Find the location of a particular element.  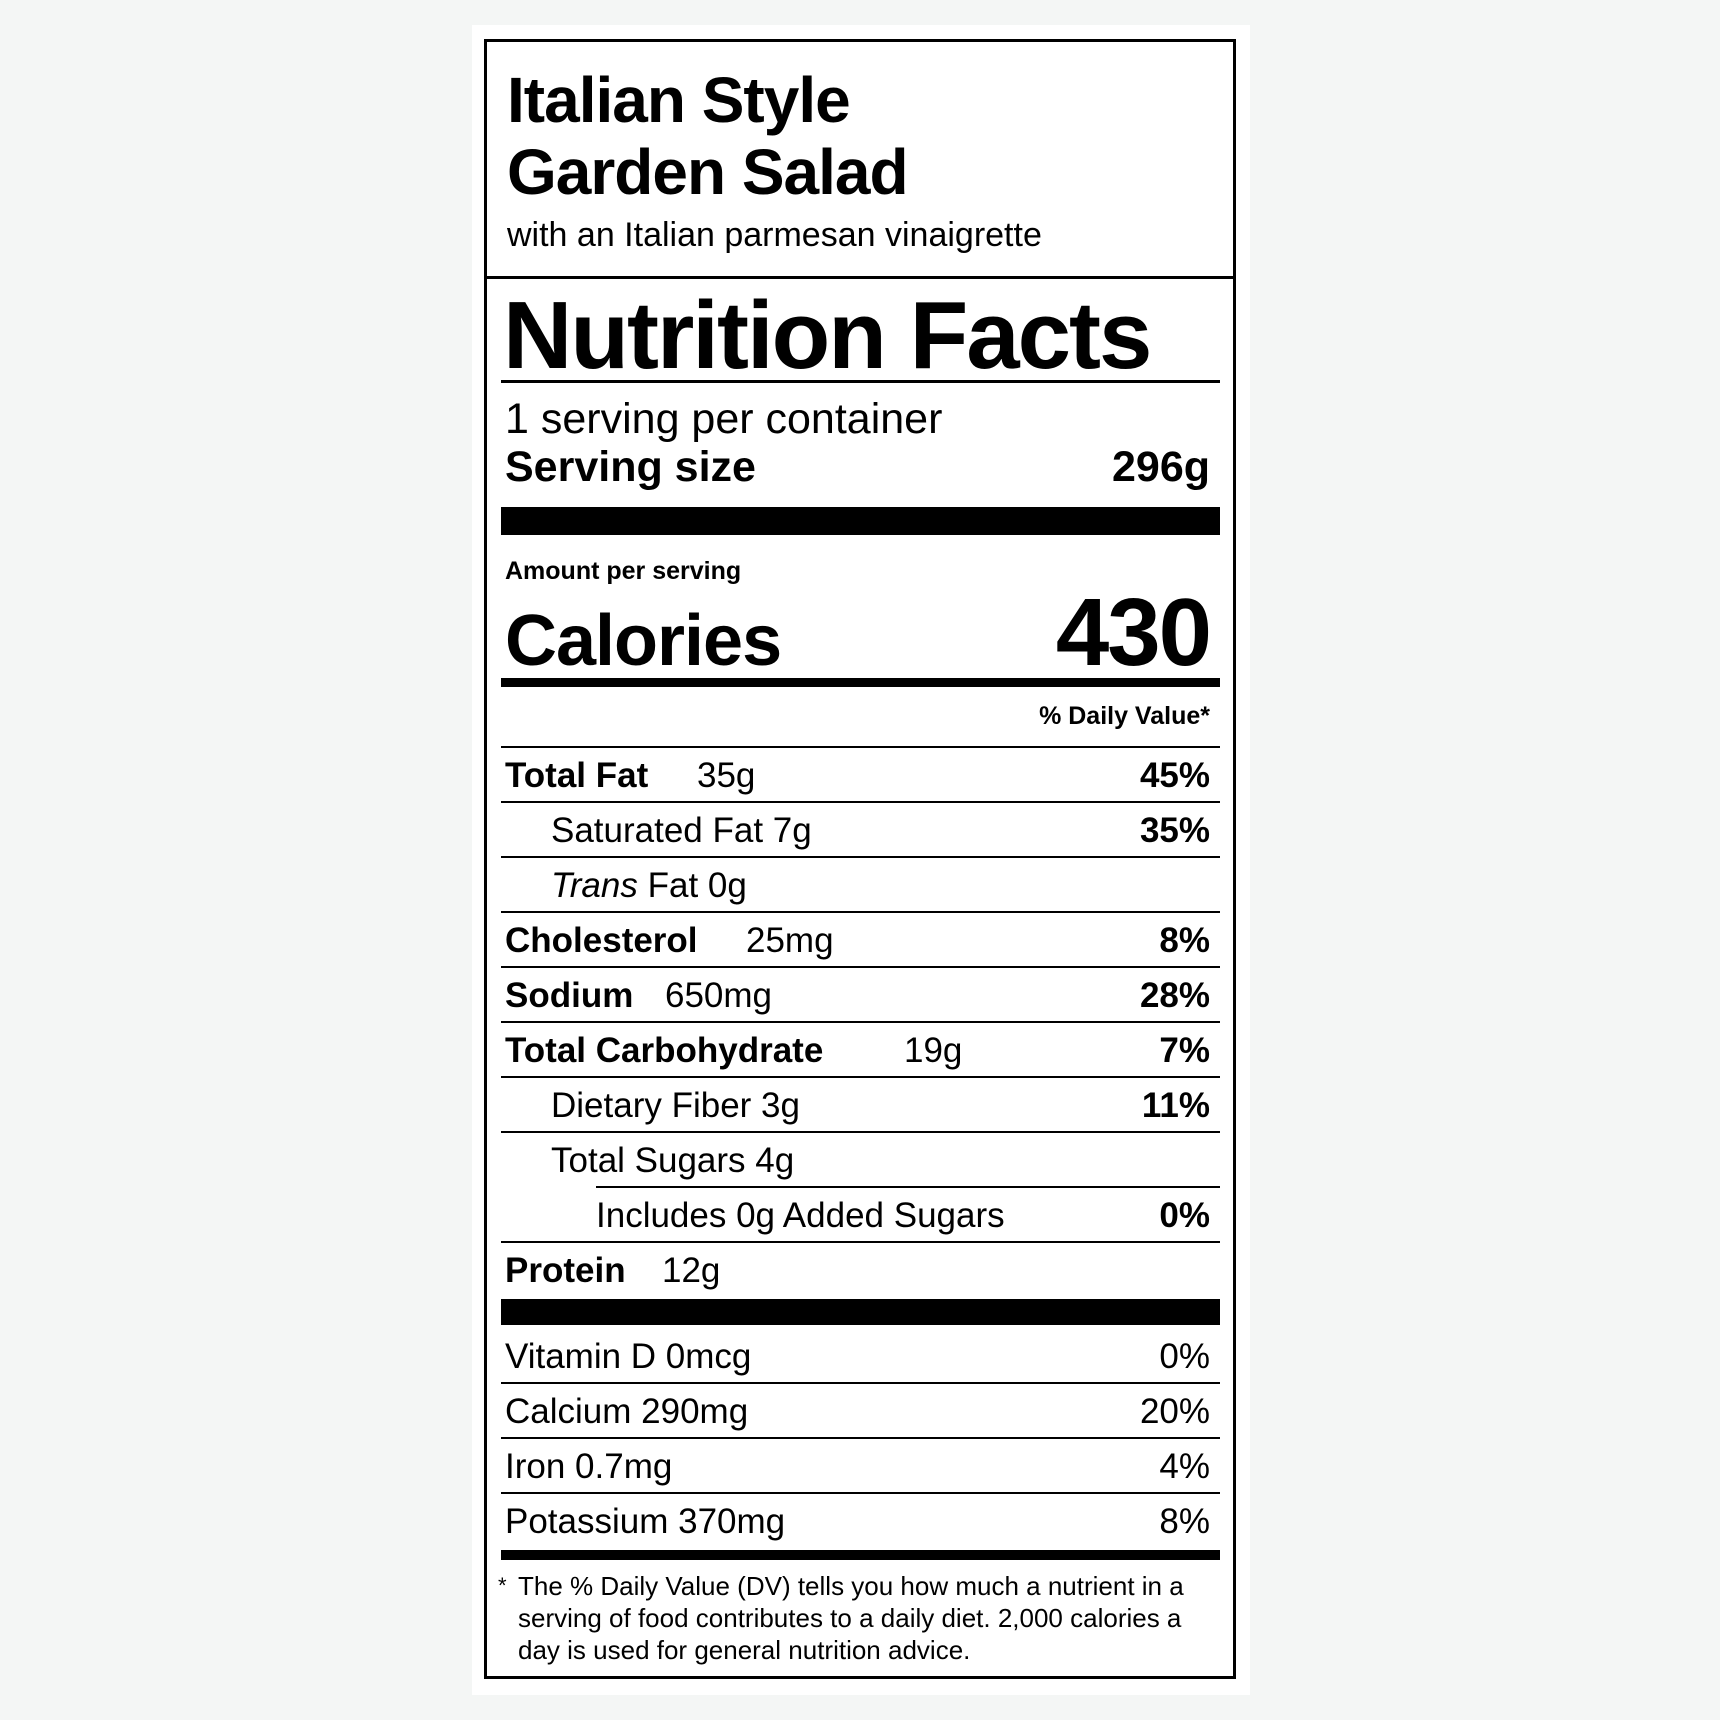

nutrient-row-total-carbohydrate: Total Carbohydrate 19g 7% is located at coordinates (860, 1050).